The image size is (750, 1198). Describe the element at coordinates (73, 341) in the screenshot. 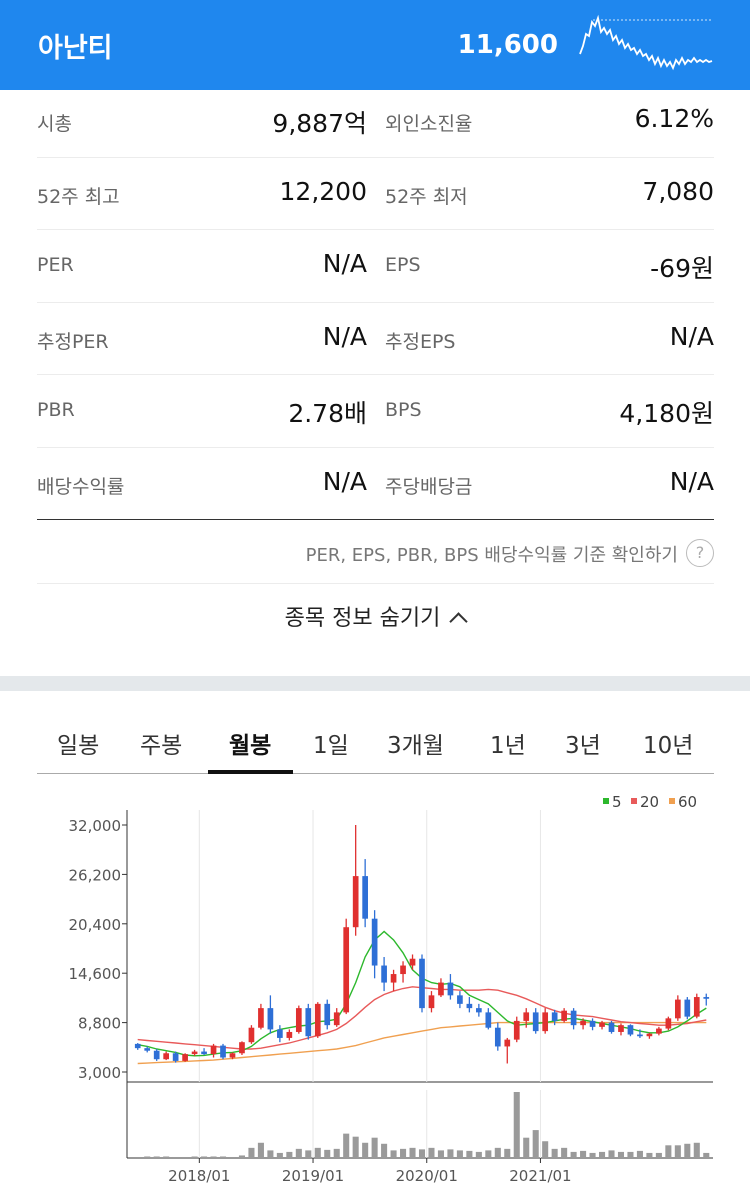

I see `info-label: 추정PER` at that location.